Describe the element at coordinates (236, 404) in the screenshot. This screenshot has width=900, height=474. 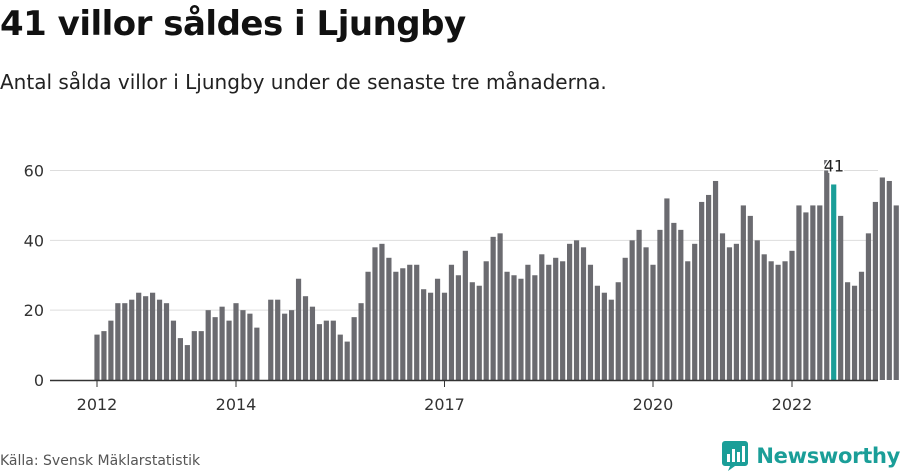
I see `x-tick-label: 2014` at that location.